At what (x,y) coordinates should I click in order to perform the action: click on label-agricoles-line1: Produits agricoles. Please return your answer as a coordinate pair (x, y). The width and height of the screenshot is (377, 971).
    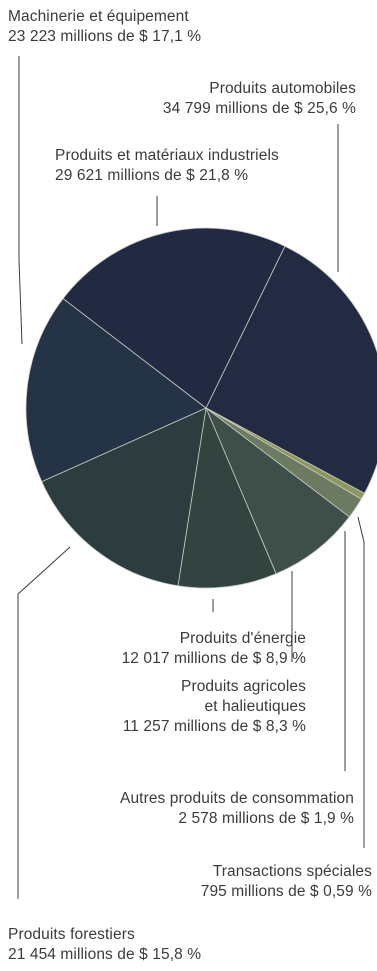
    Looking at the image, I should click on (243, 686).